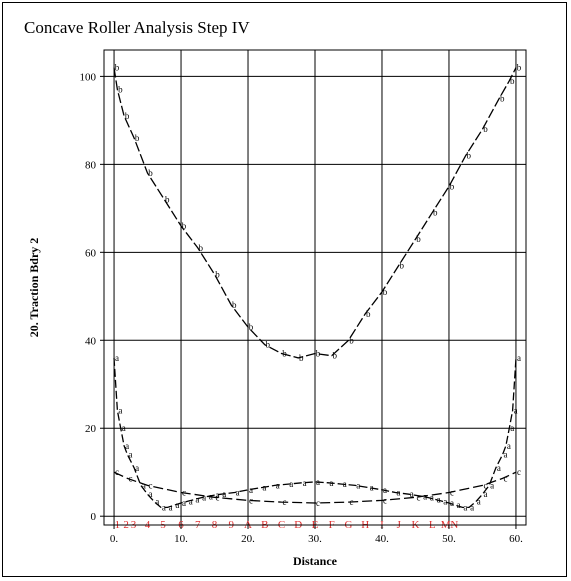 The width and height of the screenshot is (571, 581). Describe the element at coordinates (34, 288) in the screenshot. I see `y-axis-label: 20. Traction Bdry 2` at that location.